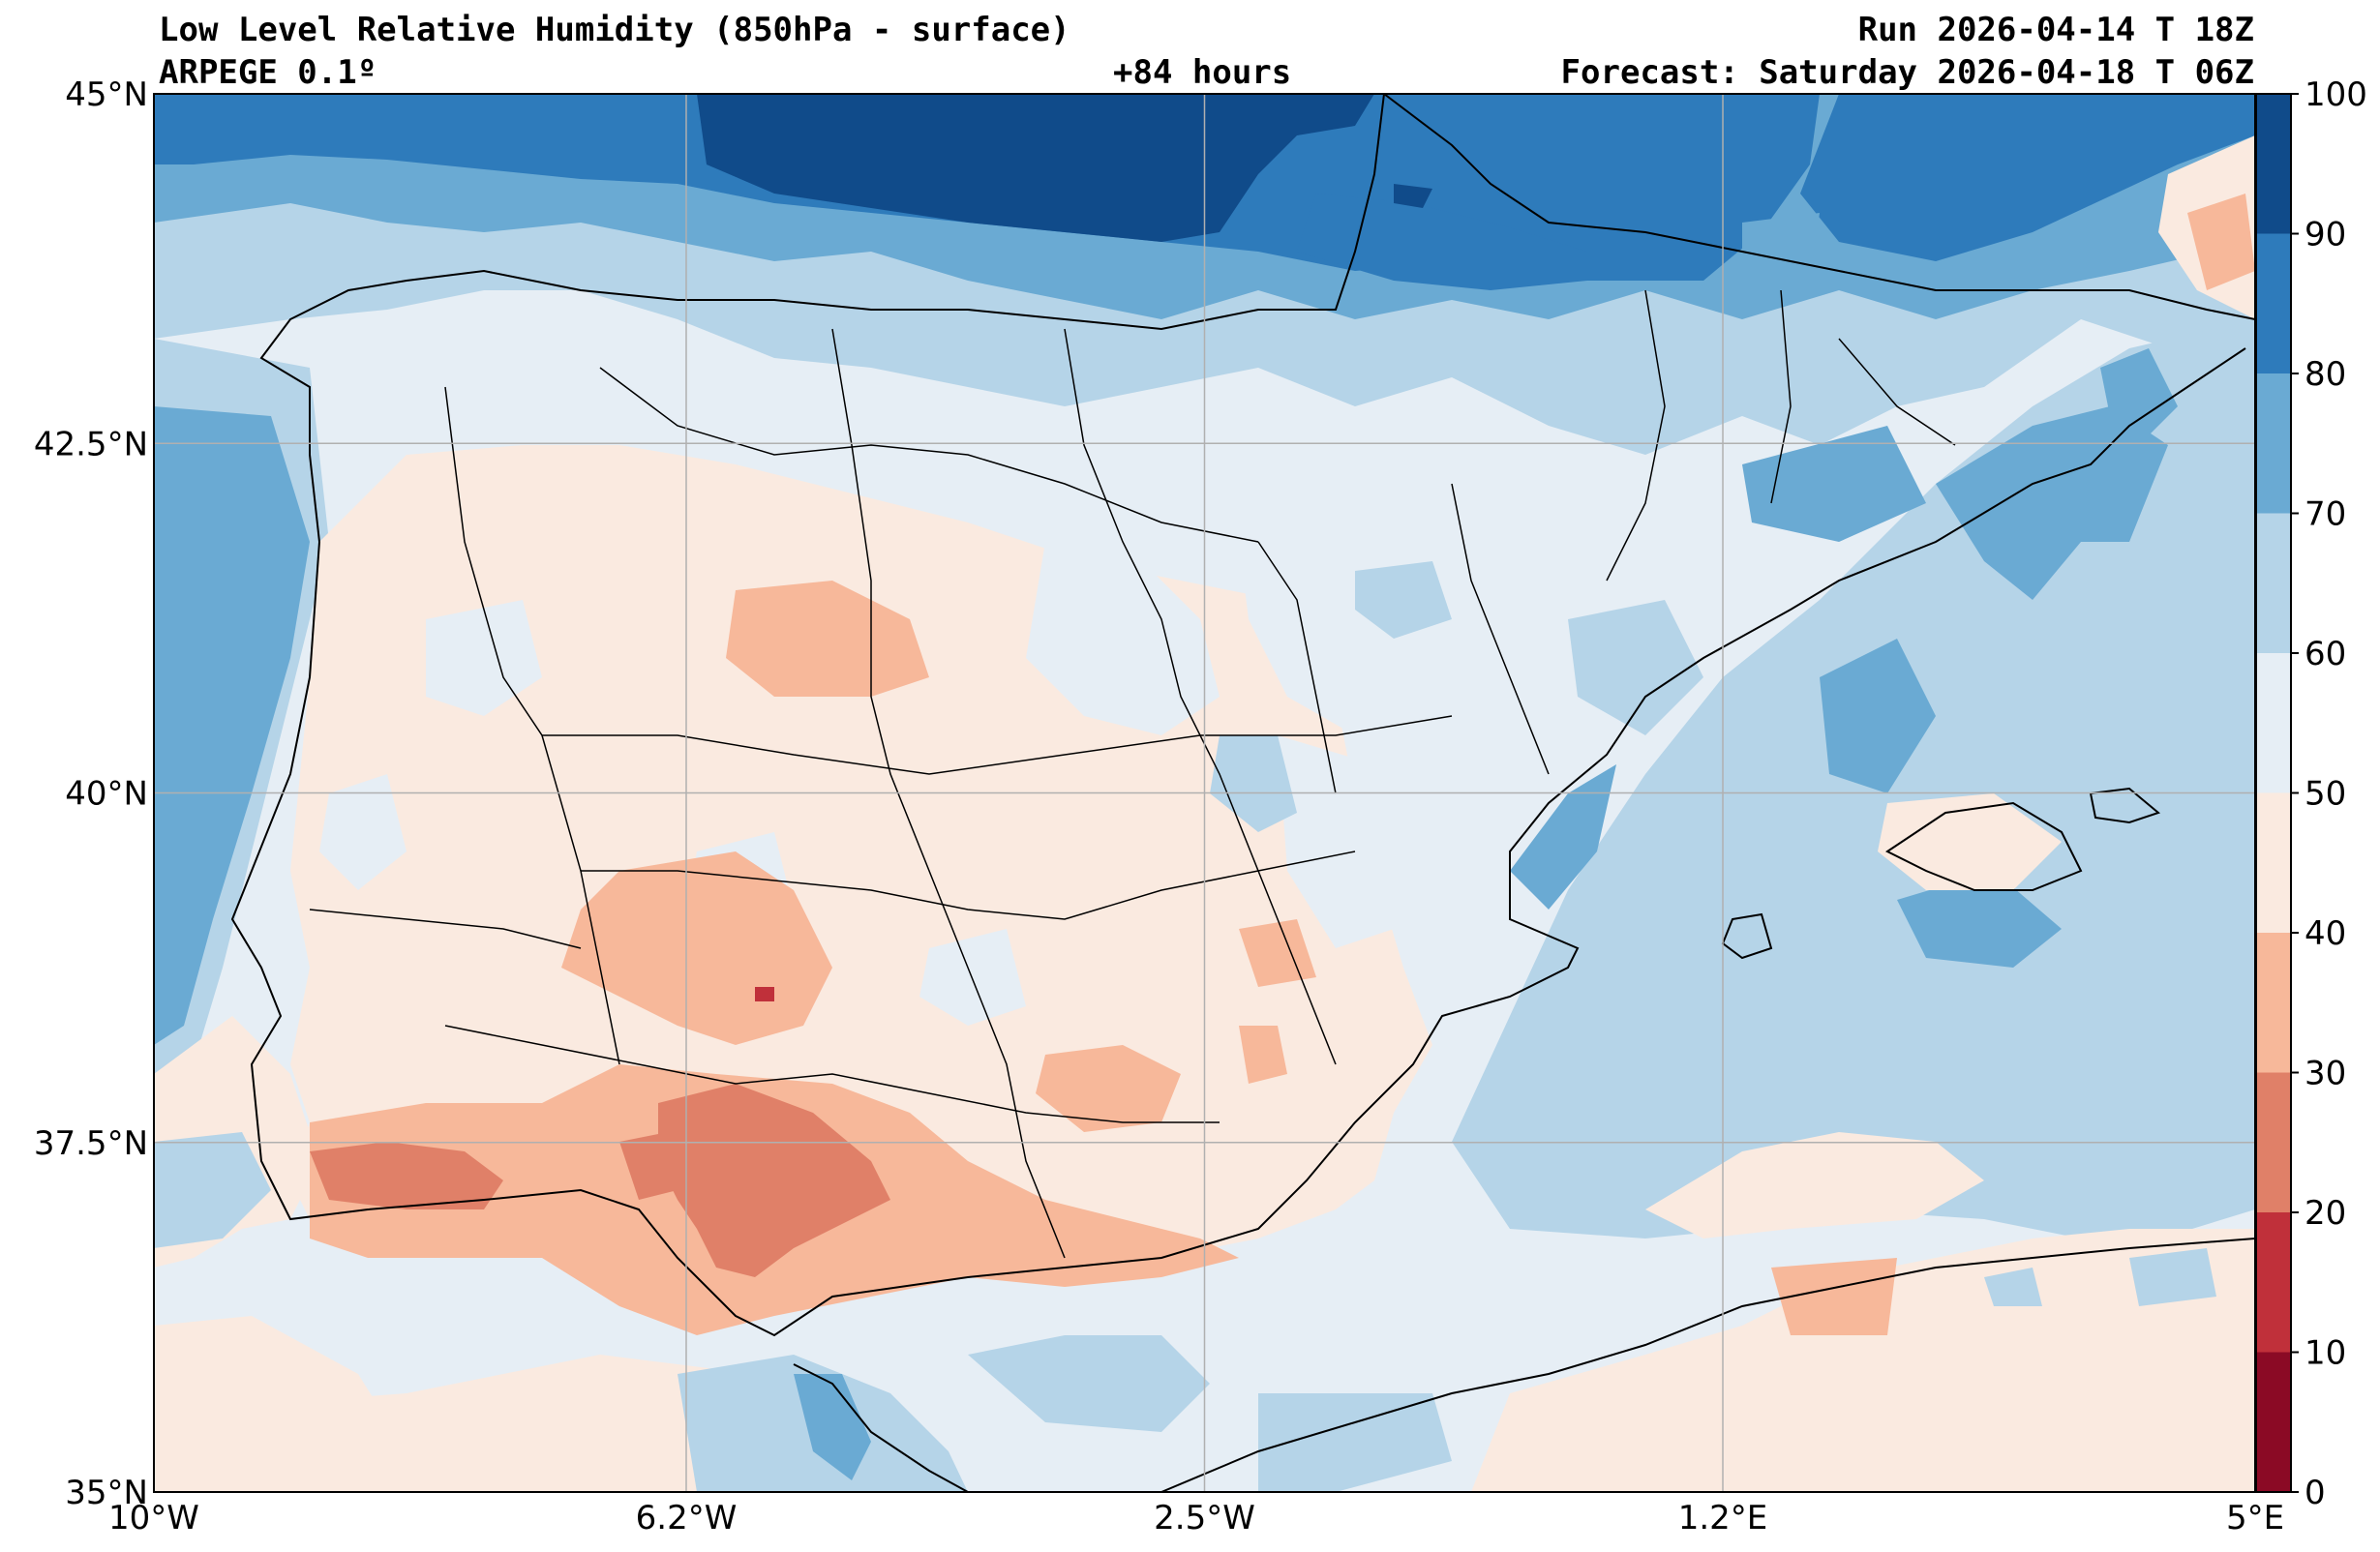 Image resolution: width=2380 pixels, height=1552 pixels. I want to click on colorbar-label: 30, so click(2325, 1074).